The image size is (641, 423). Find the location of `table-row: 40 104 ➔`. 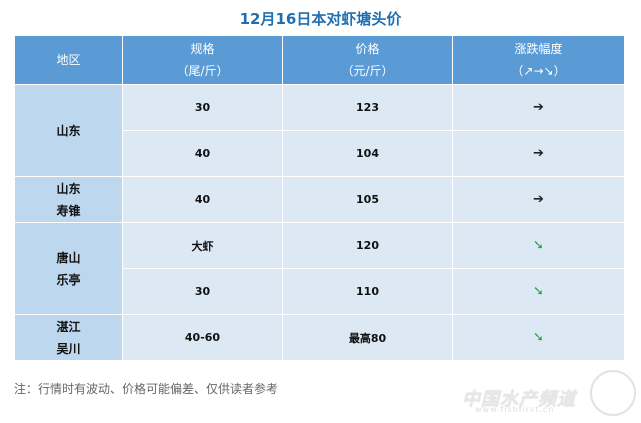

table-row: 40 104 ➔ is located at coordinates (320, 153).